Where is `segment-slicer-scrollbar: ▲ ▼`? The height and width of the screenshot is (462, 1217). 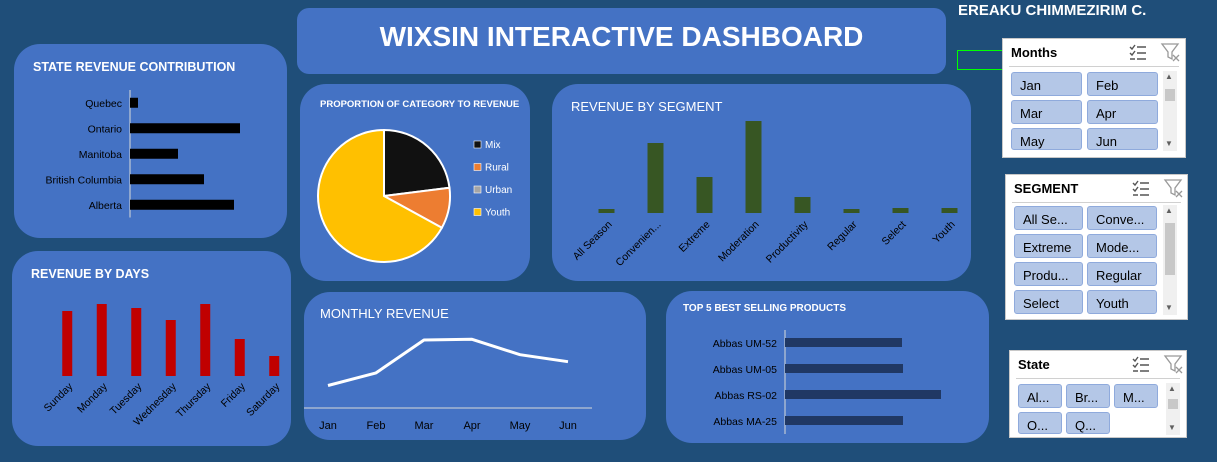
segment-slicer-scrollbar: ▲ ▼ is located at coordinates (1170, 260).